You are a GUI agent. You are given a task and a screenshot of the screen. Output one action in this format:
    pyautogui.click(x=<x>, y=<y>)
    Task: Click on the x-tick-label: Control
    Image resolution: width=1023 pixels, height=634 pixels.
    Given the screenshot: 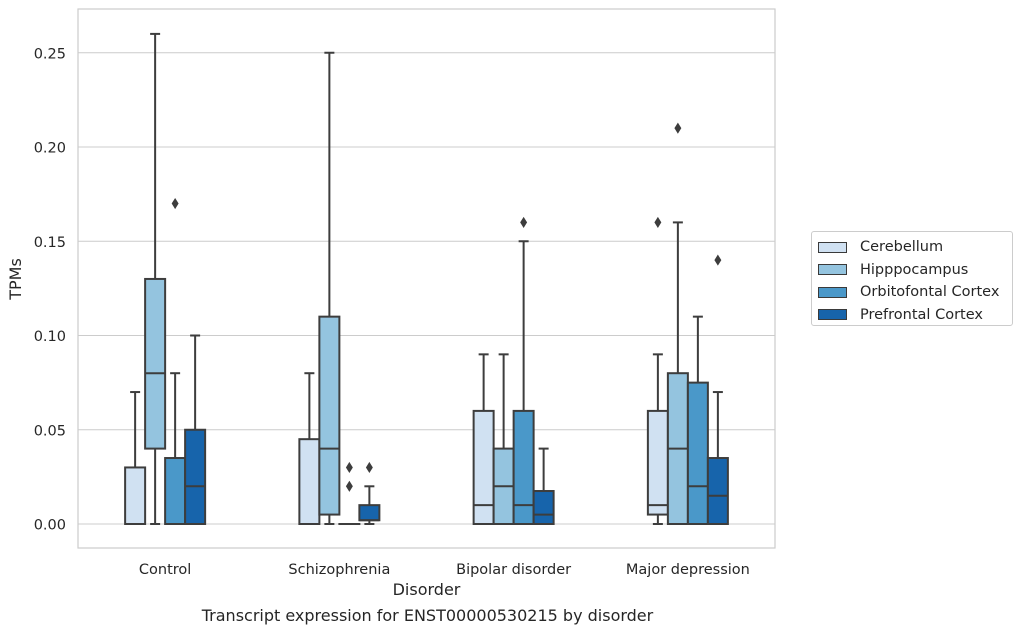 What is the action you would take?
    pyautogui.click(x=165, y=570)
    